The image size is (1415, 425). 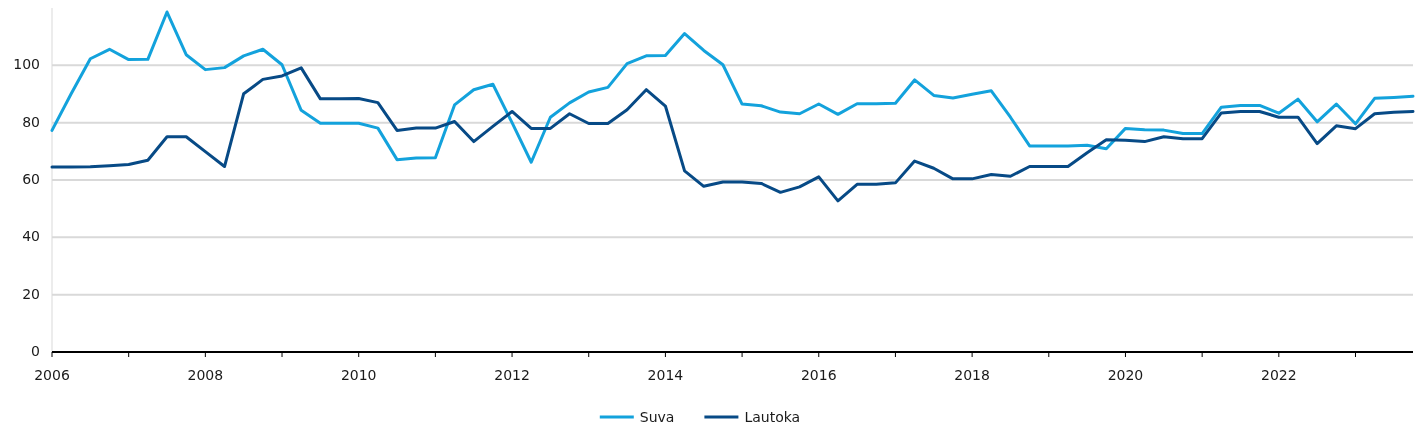 What do you see at coordinates (26, 64) in the screenshot?
I see `y-tick-label: 100` at bounding box center [26, 64].